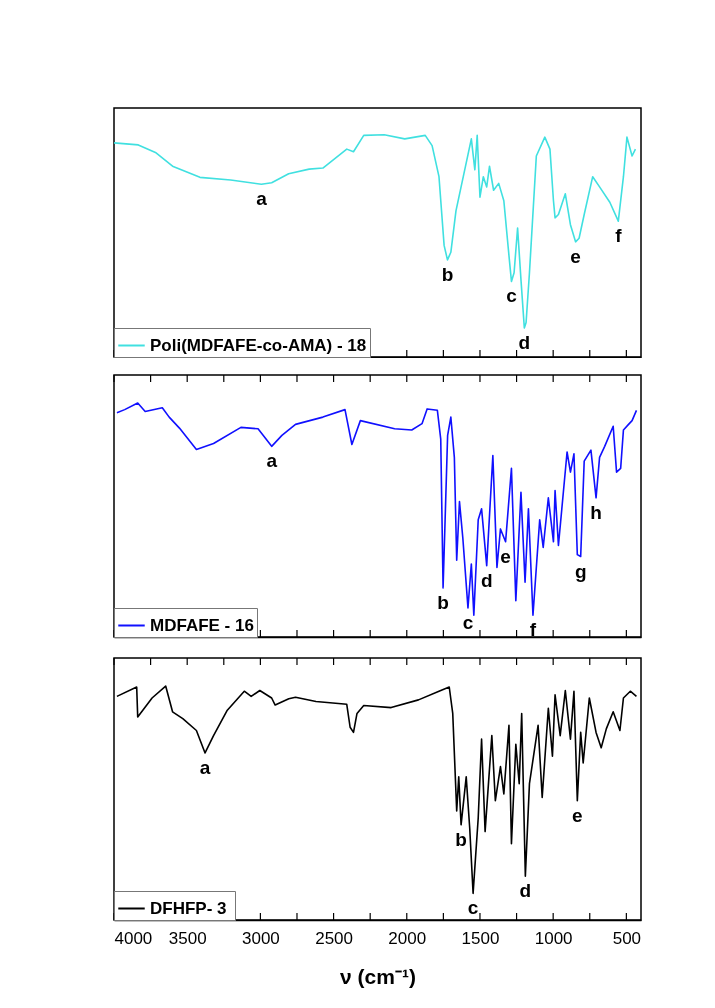  Describe the element at coordinates (202, 625) in the screenshot. I see `legend-label: MDFAFE - 16` at that location.